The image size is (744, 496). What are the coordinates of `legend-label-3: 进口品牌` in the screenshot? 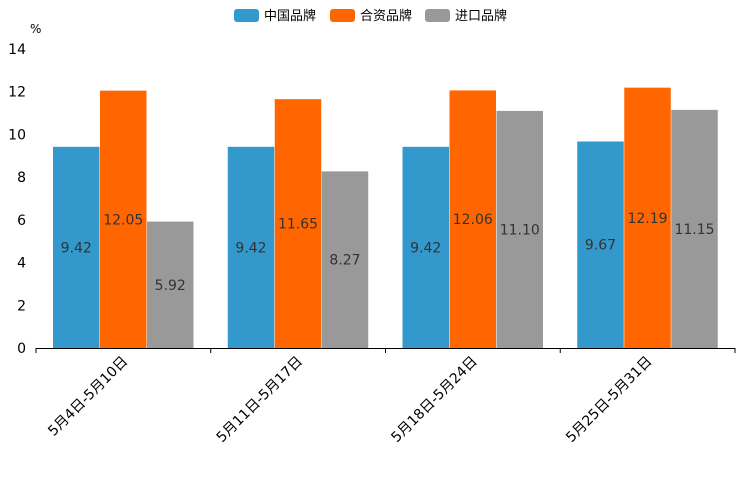 It's located at (481, 16).